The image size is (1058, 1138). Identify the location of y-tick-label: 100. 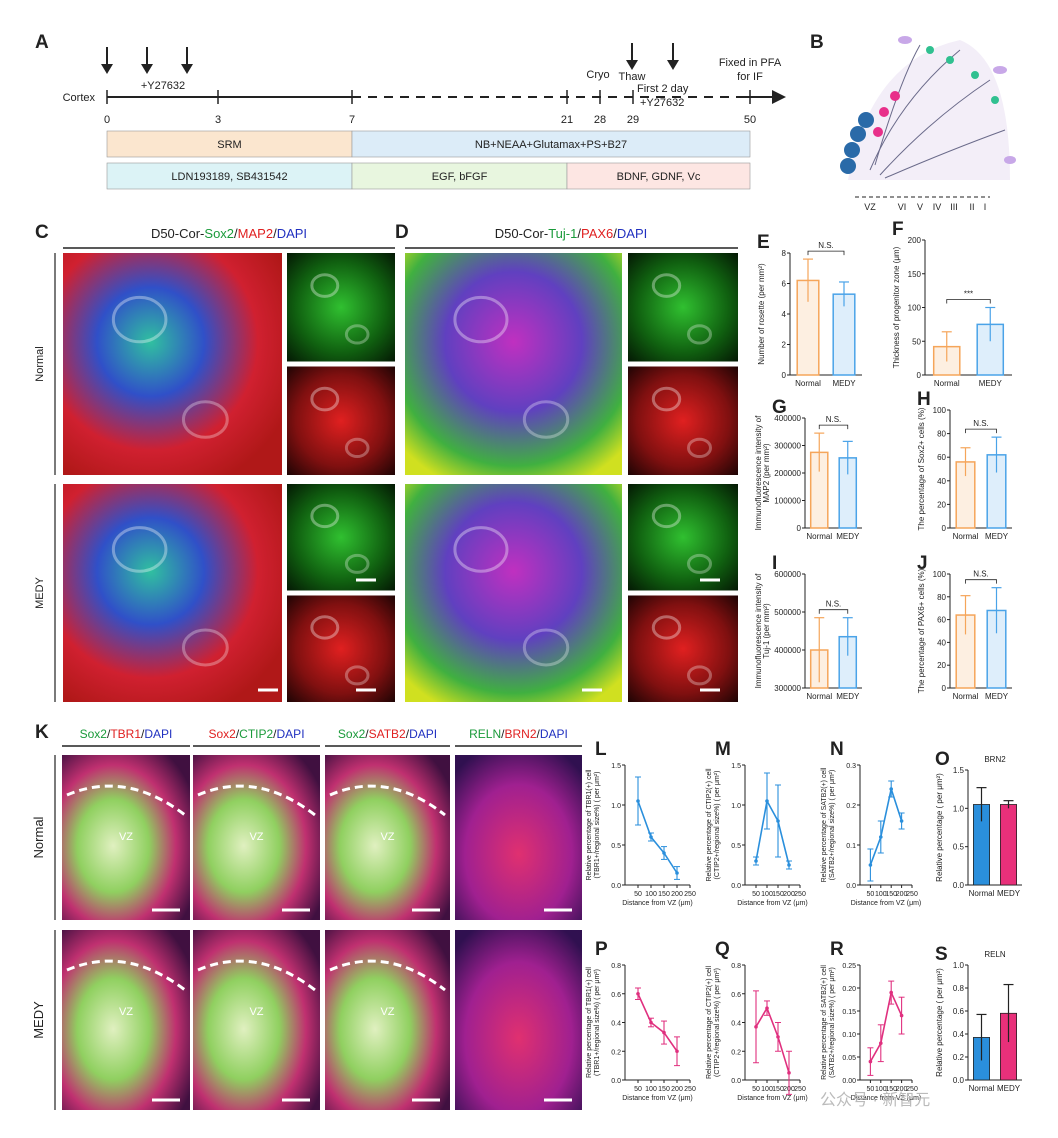
(940, 410).